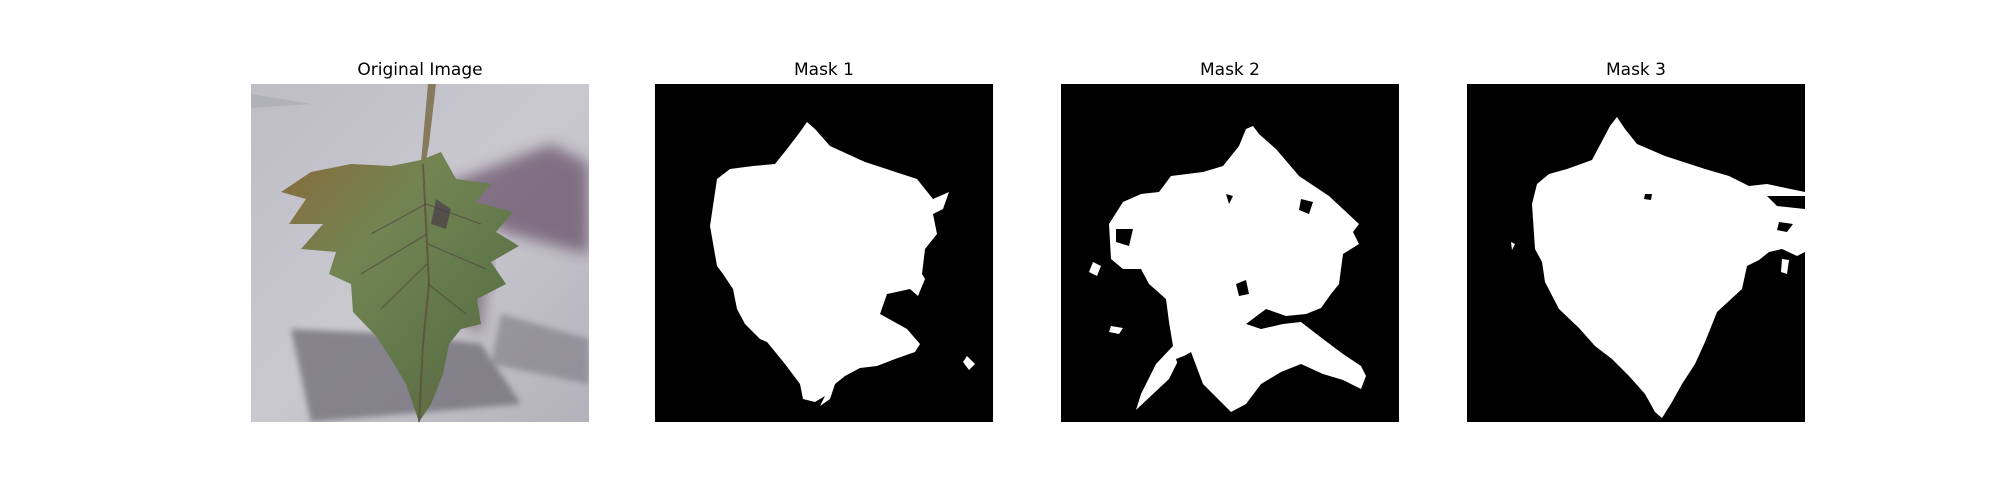  I want to click on panel-mask-3: Mask 3, so click(1636, 240).